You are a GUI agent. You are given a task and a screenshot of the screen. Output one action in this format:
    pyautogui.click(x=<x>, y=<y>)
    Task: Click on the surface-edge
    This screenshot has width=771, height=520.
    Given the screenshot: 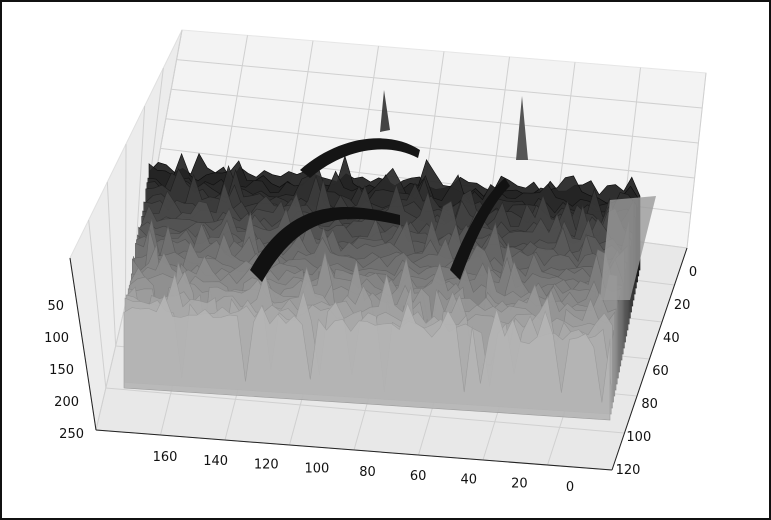 What is the action you would take?
    pyautogui.click(x=628, y=248)
    